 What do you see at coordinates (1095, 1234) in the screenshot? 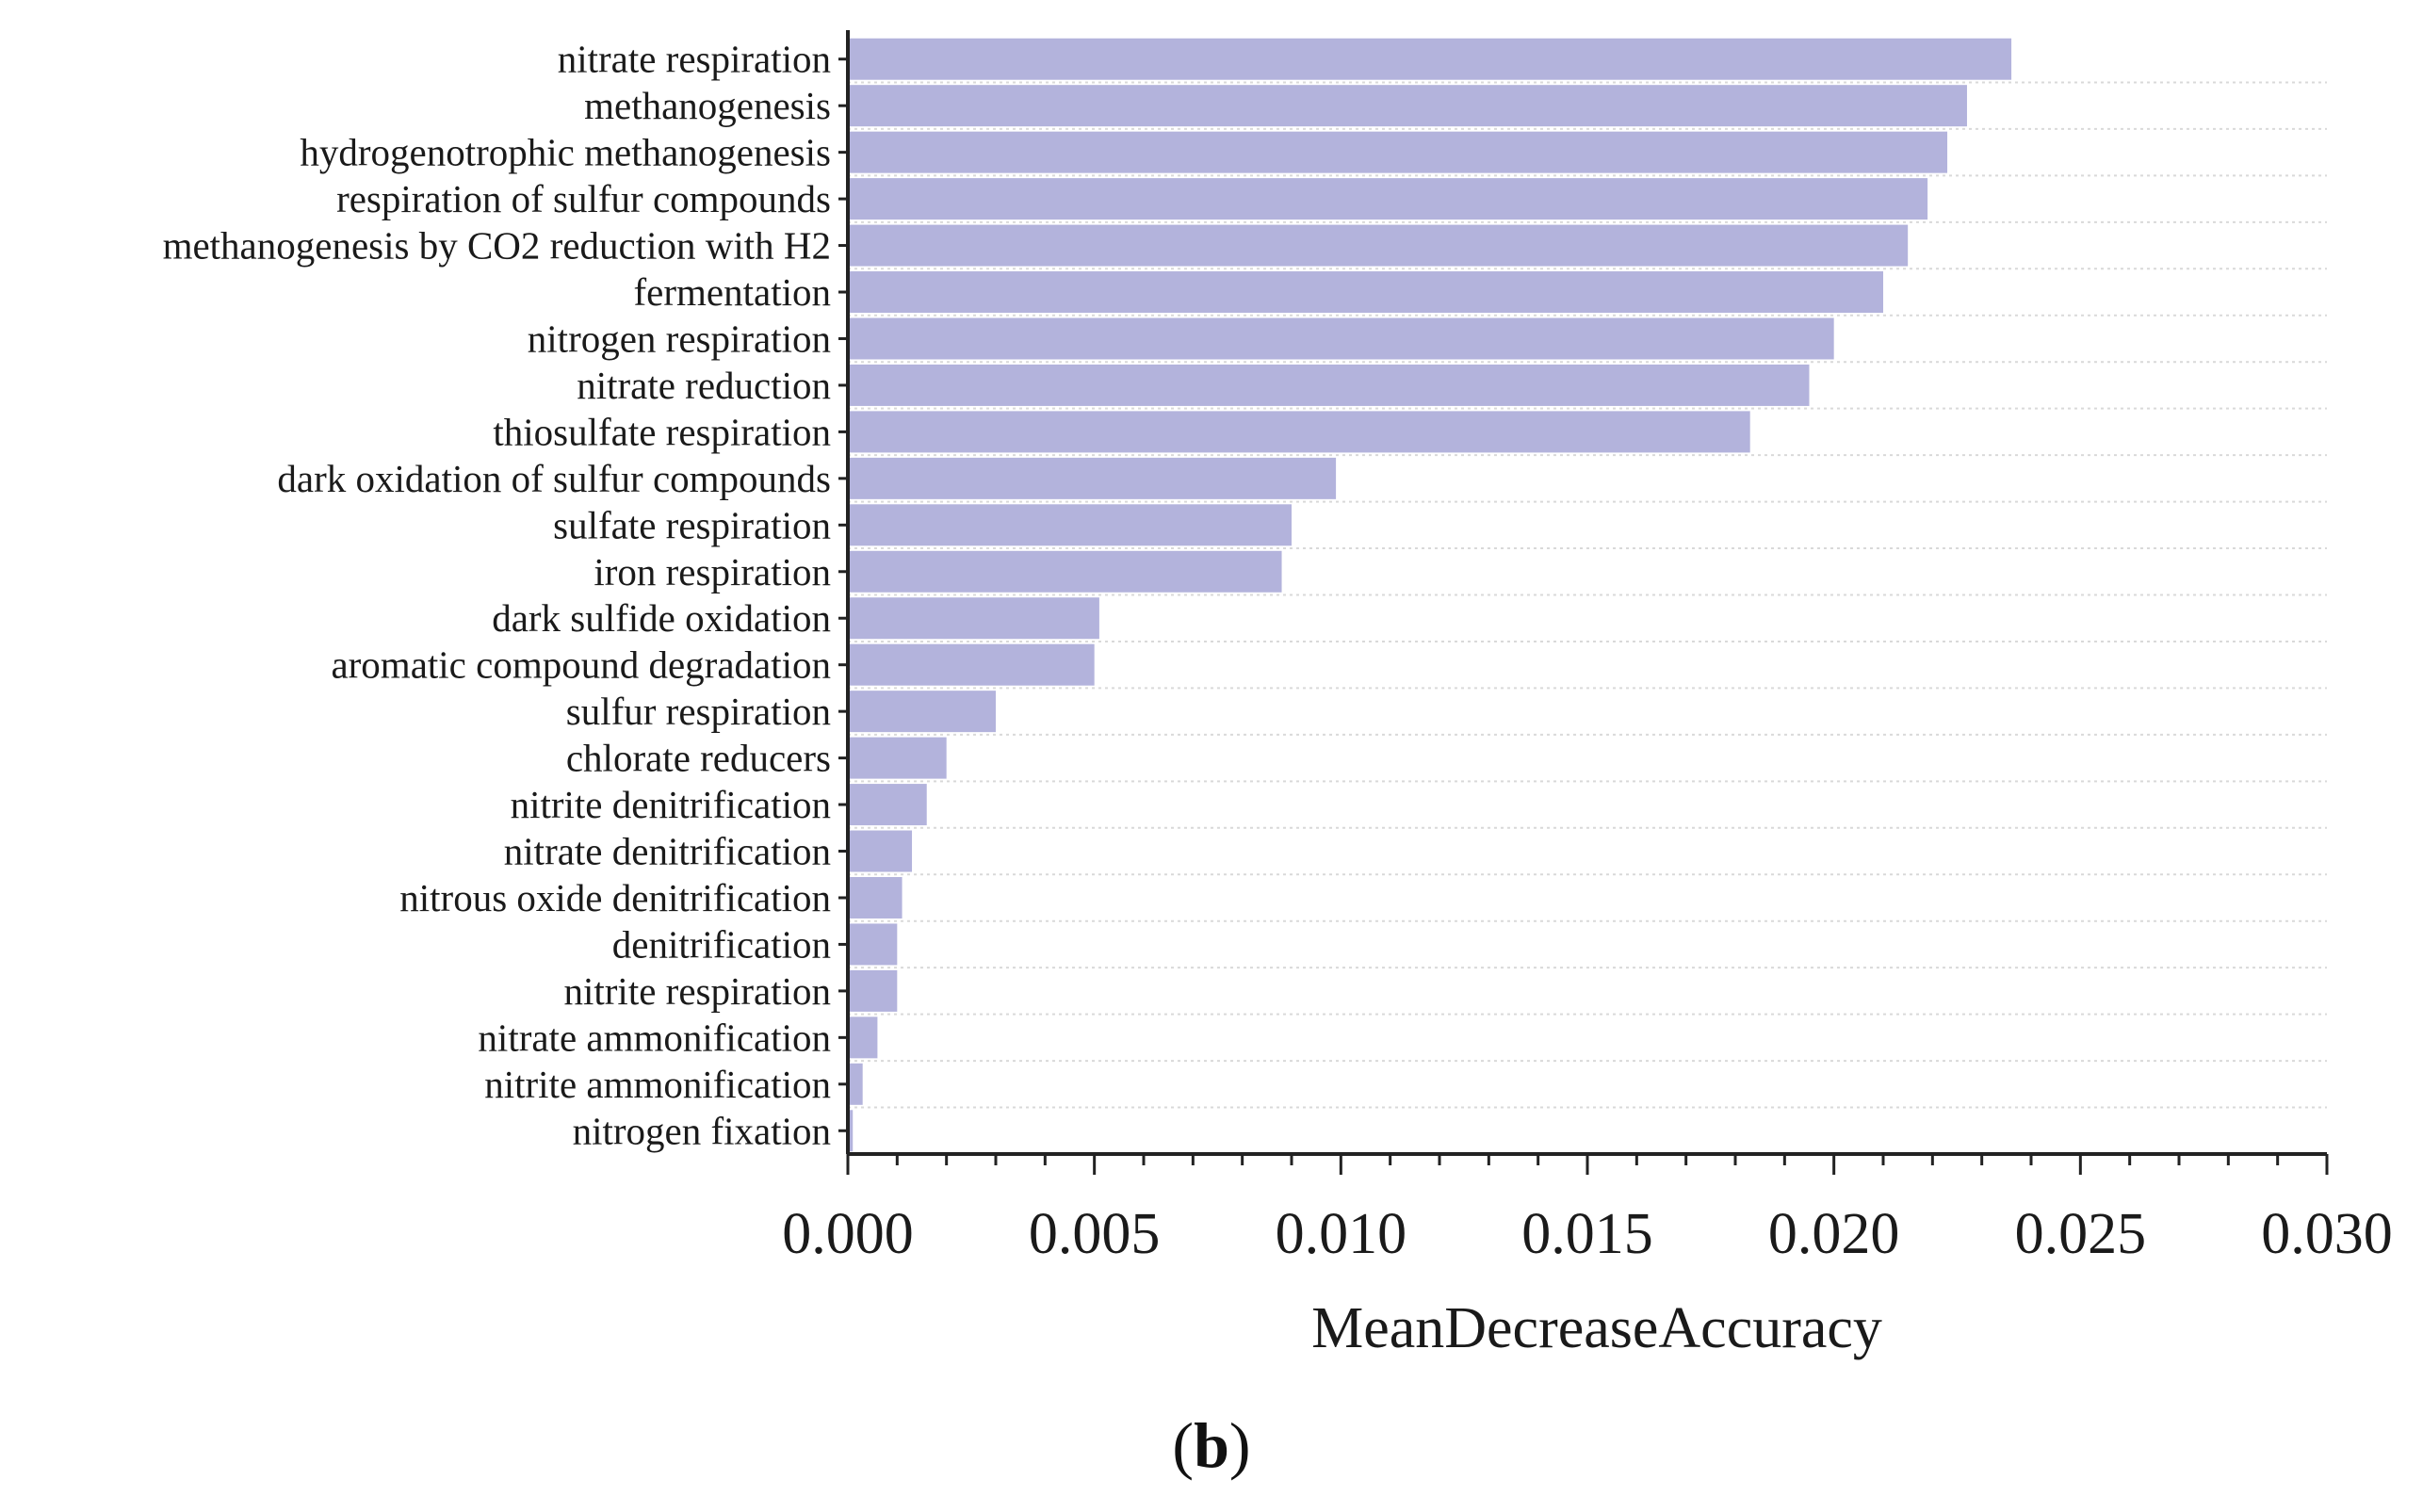
I see `x-tick-label: 0.005` at bounding box center [1095, 1234].